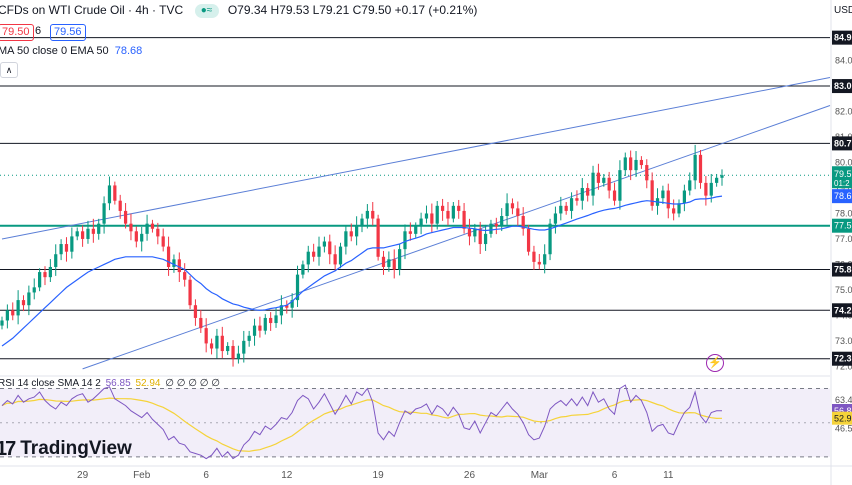 The image size is (852, 485). What do you see at coordinates (9, 70) in the screenshot?
I see `chevron-up-icon: ∧` at bounding box center [9, 70].